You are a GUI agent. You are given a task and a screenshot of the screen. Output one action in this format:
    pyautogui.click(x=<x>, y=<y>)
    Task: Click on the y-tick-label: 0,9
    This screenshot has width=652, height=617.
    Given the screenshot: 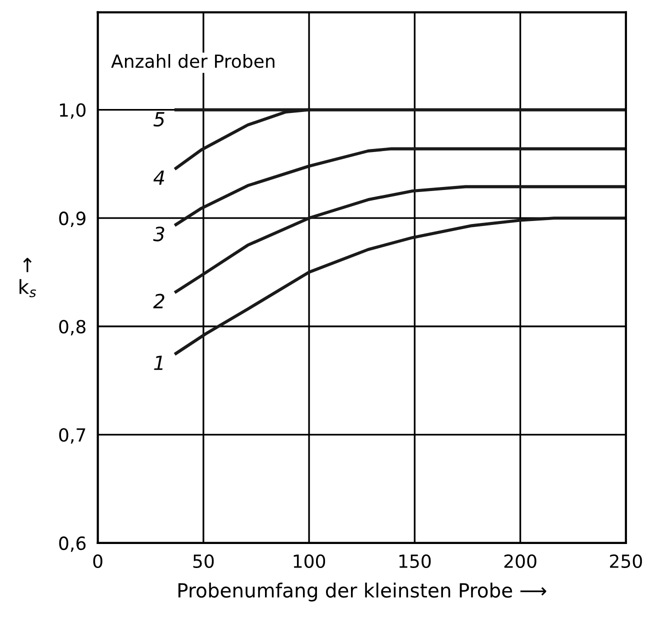 What is the action you would take?
    pyautogui.click(x=72, y=220)
    